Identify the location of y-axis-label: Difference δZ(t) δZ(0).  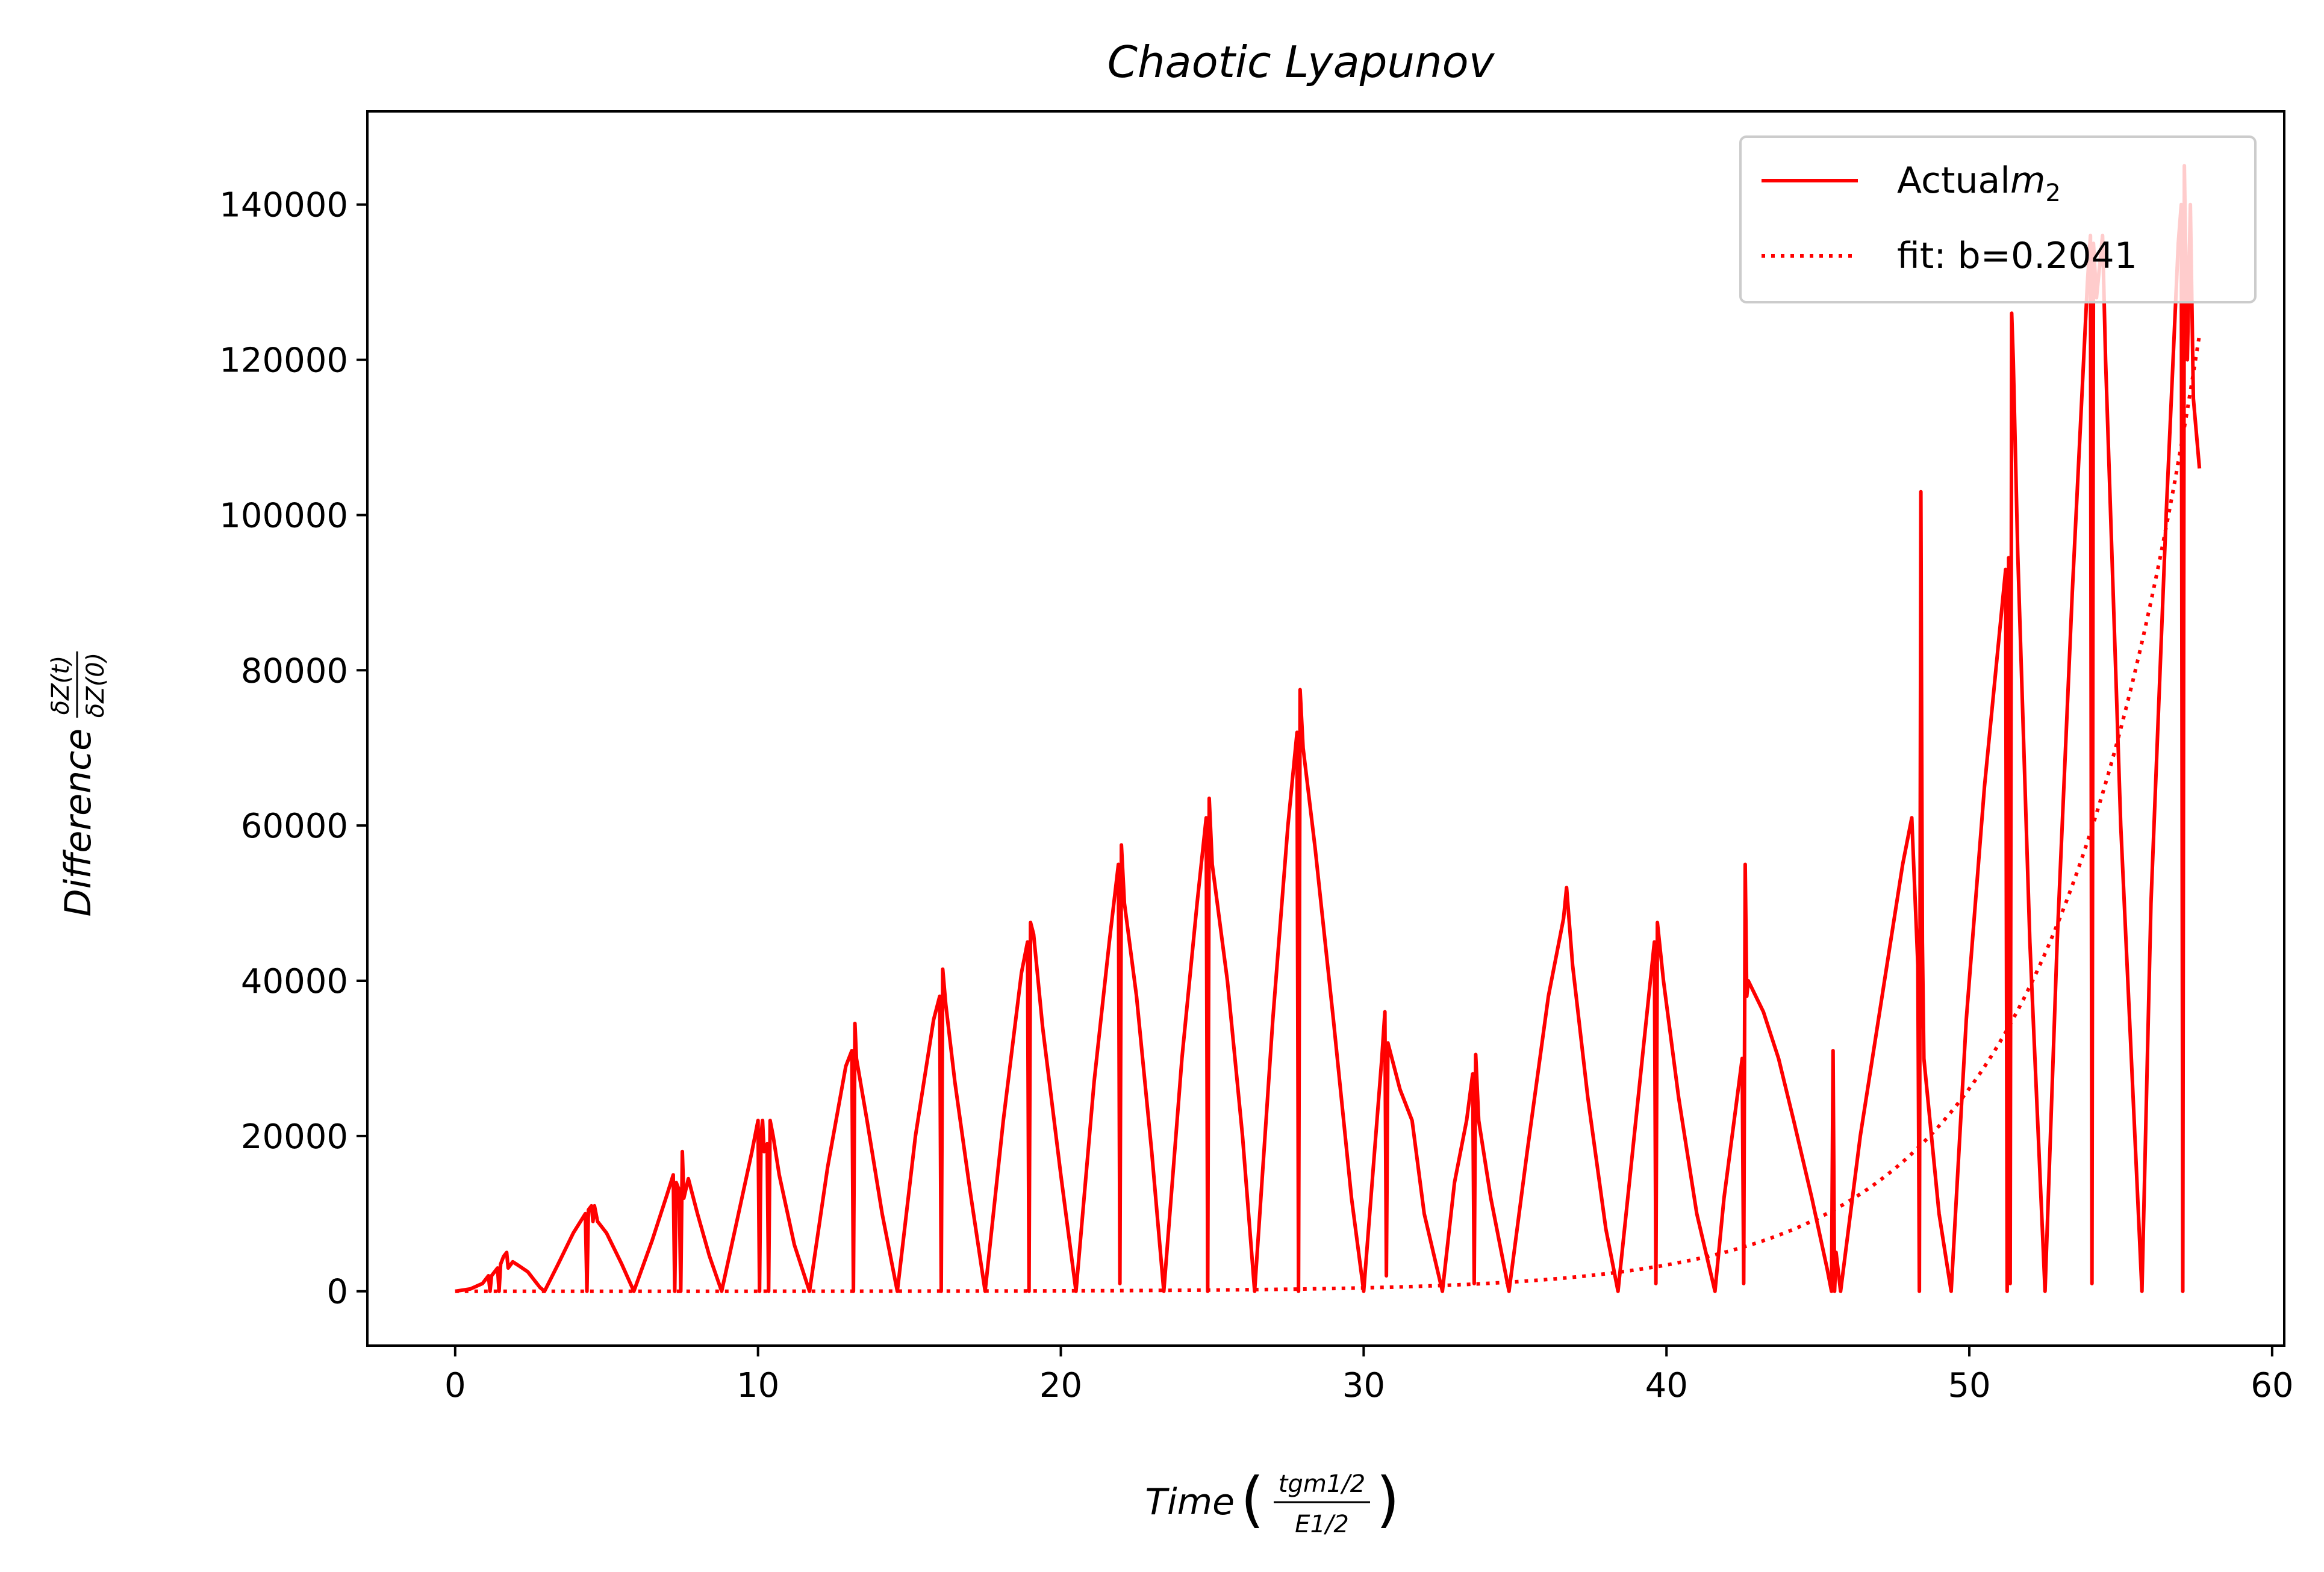
(78, 784).